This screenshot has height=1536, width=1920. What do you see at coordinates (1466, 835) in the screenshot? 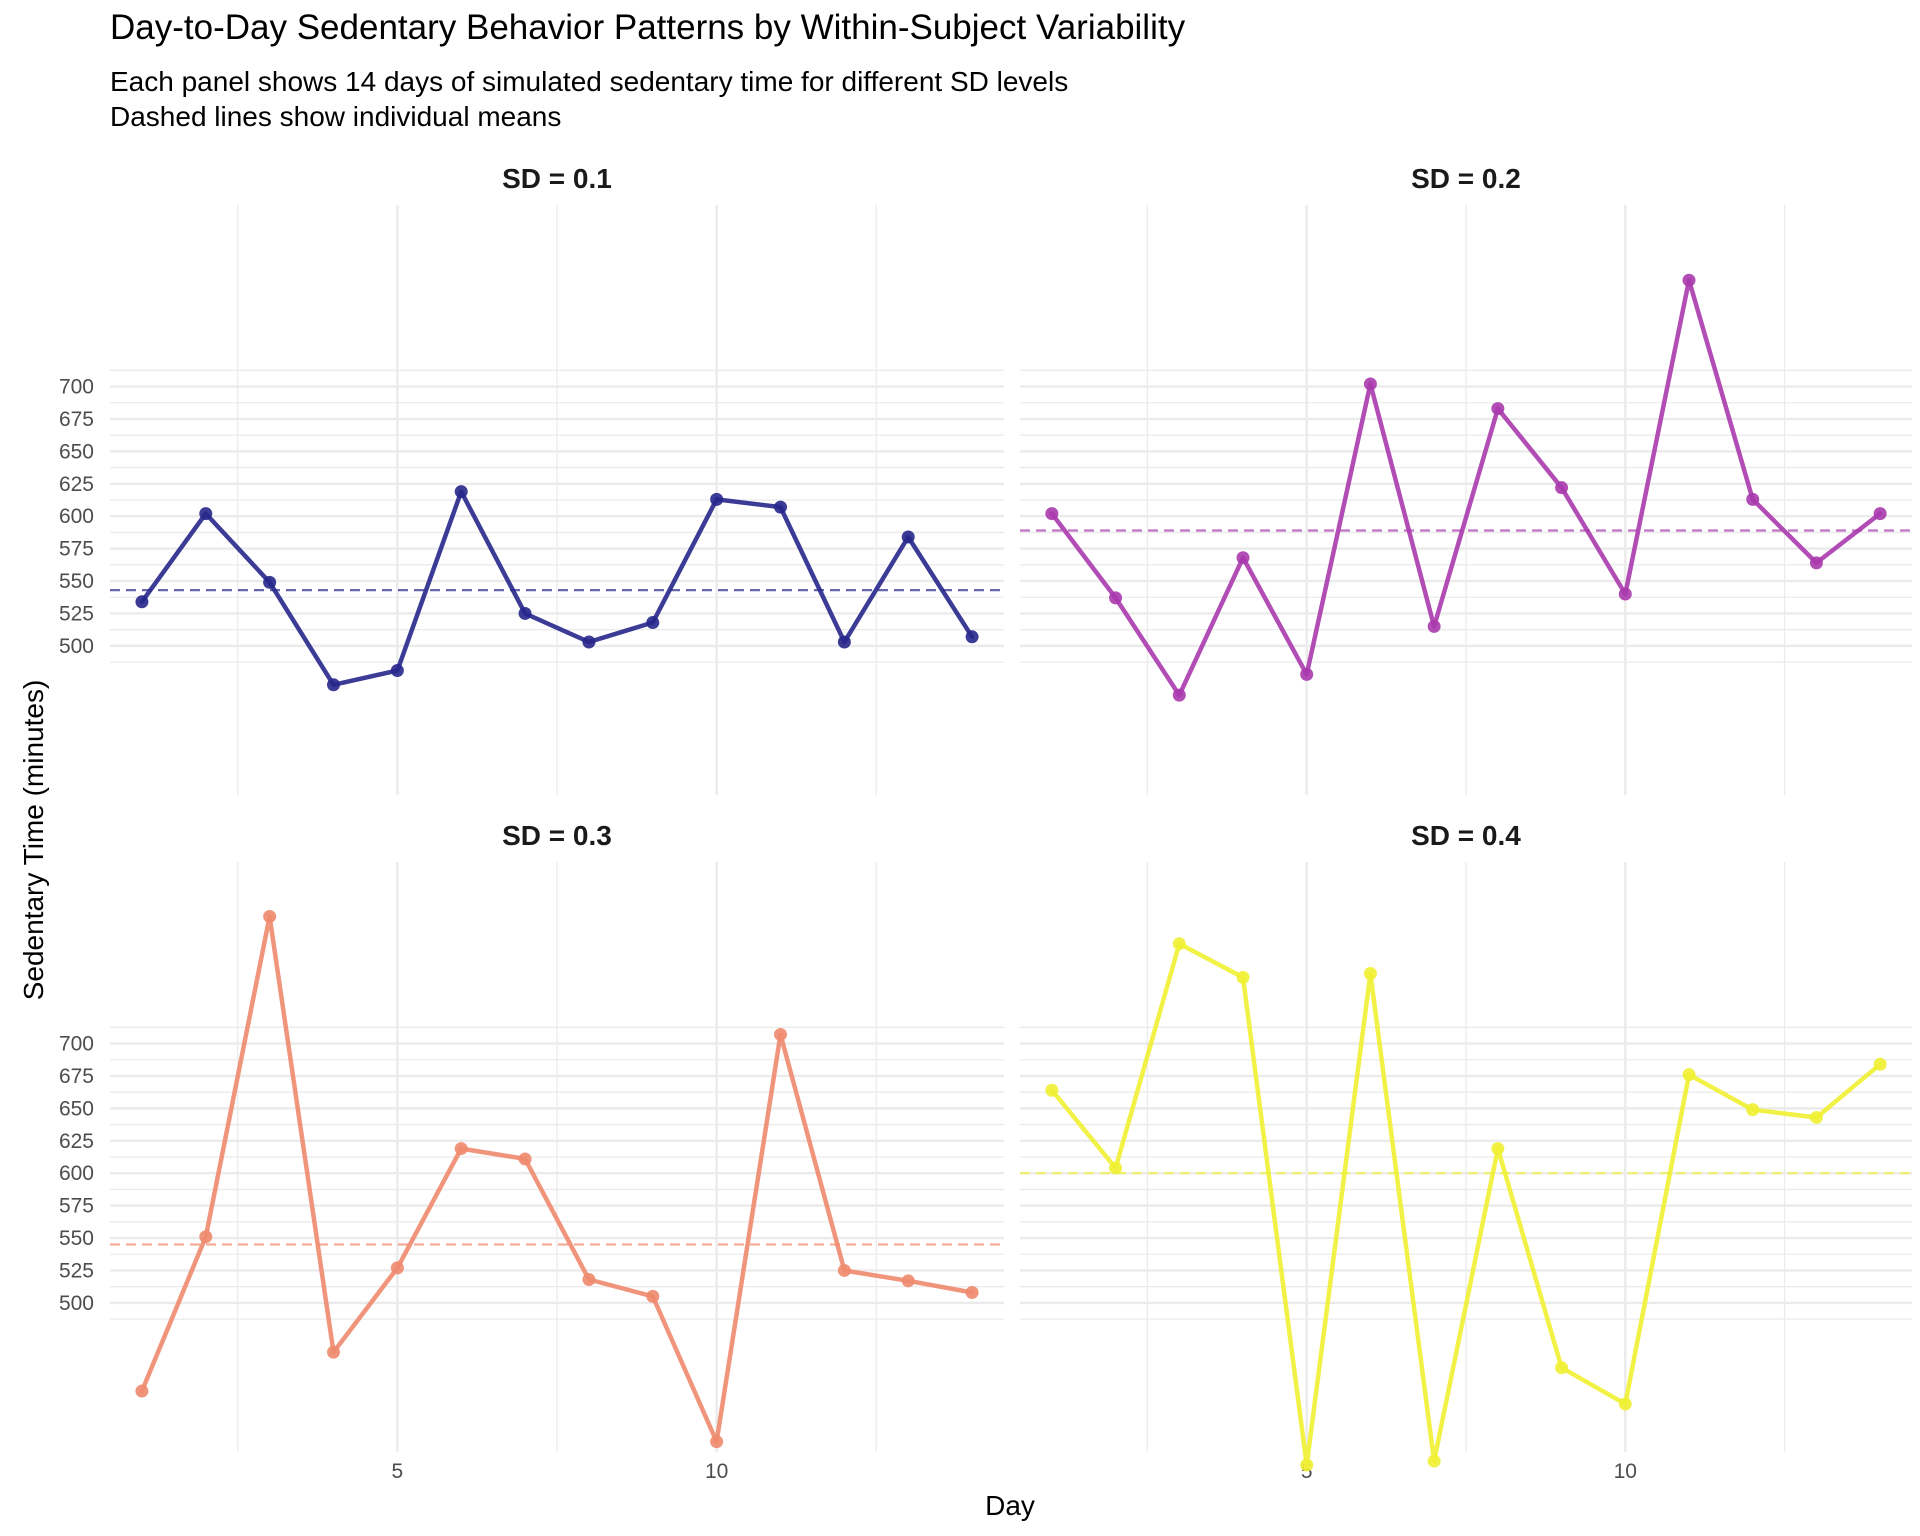
I see `facet-label: SD = 0.4` at bounding box center [1466, 835].